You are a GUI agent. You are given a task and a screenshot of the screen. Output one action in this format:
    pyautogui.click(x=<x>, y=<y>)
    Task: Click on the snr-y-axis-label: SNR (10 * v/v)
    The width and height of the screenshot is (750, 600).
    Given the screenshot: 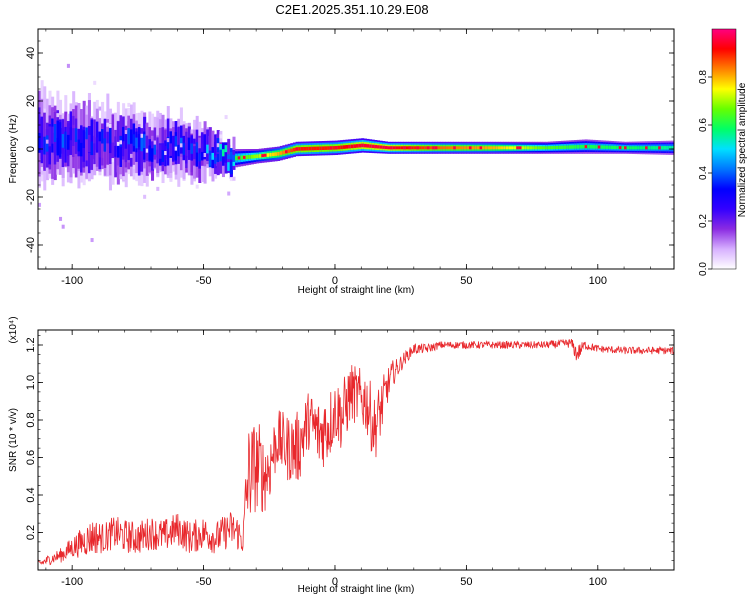 What is the action you would take?
    pyautogui.click(x=13, y=440)
    